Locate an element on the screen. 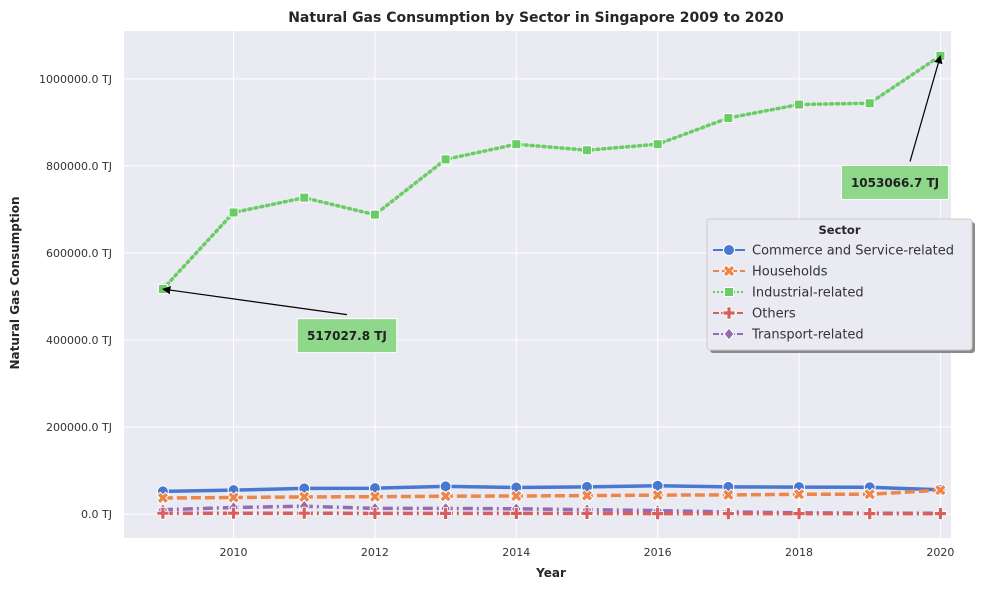  legend-entry: Households is located at coordinates (770, 272).